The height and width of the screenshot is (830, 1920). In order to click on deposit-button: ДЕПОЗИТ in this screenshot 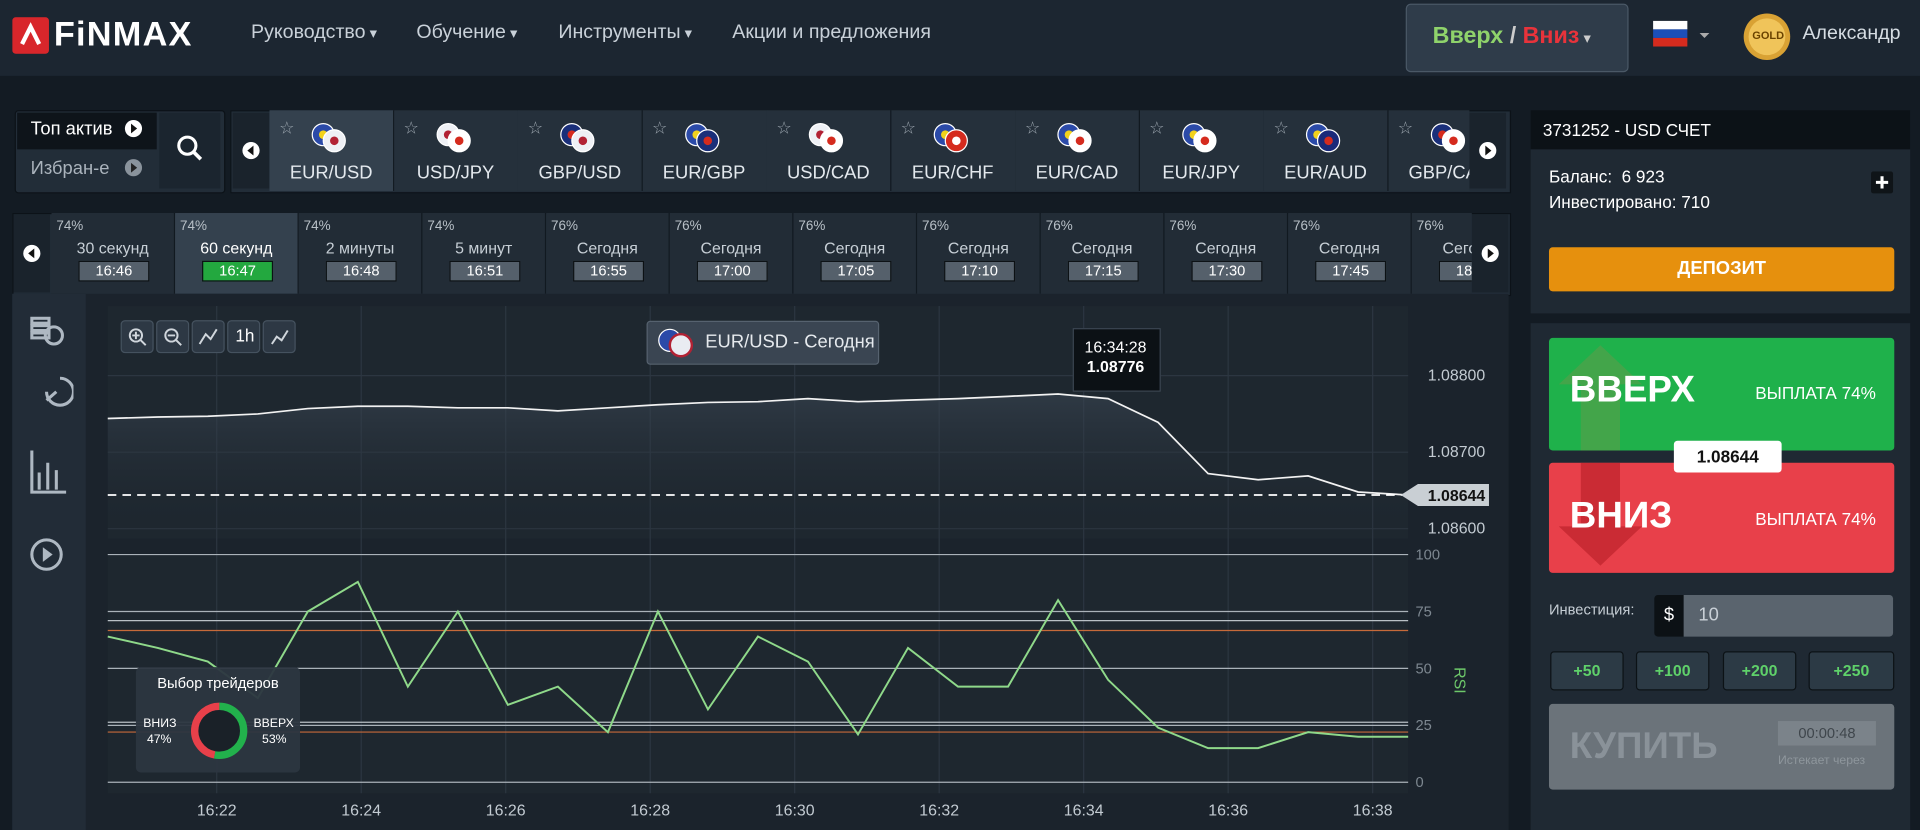, I will do `click(1721, 269)`.